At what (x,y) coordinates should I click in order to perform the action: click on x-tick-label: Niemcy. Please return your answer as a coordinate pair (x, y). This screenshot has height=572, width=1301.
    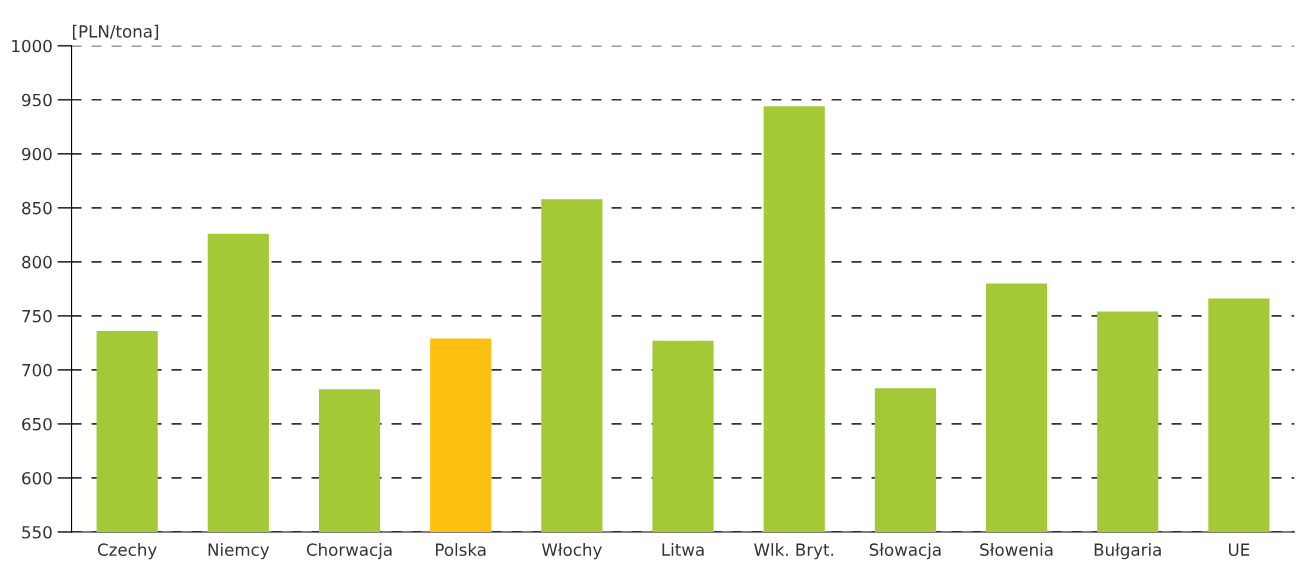
    Looking at the image, I should click on (239, 551).